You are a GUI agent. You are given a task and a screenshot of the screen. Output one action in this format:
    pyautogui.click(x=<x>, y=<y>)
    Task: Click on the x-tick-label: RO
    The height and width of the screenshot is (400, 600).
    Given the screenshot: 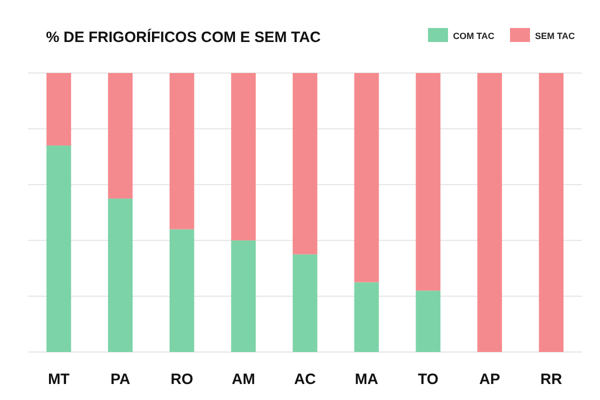 What is the action you would take?
    pyautogui.click(x=182, y=379)
    